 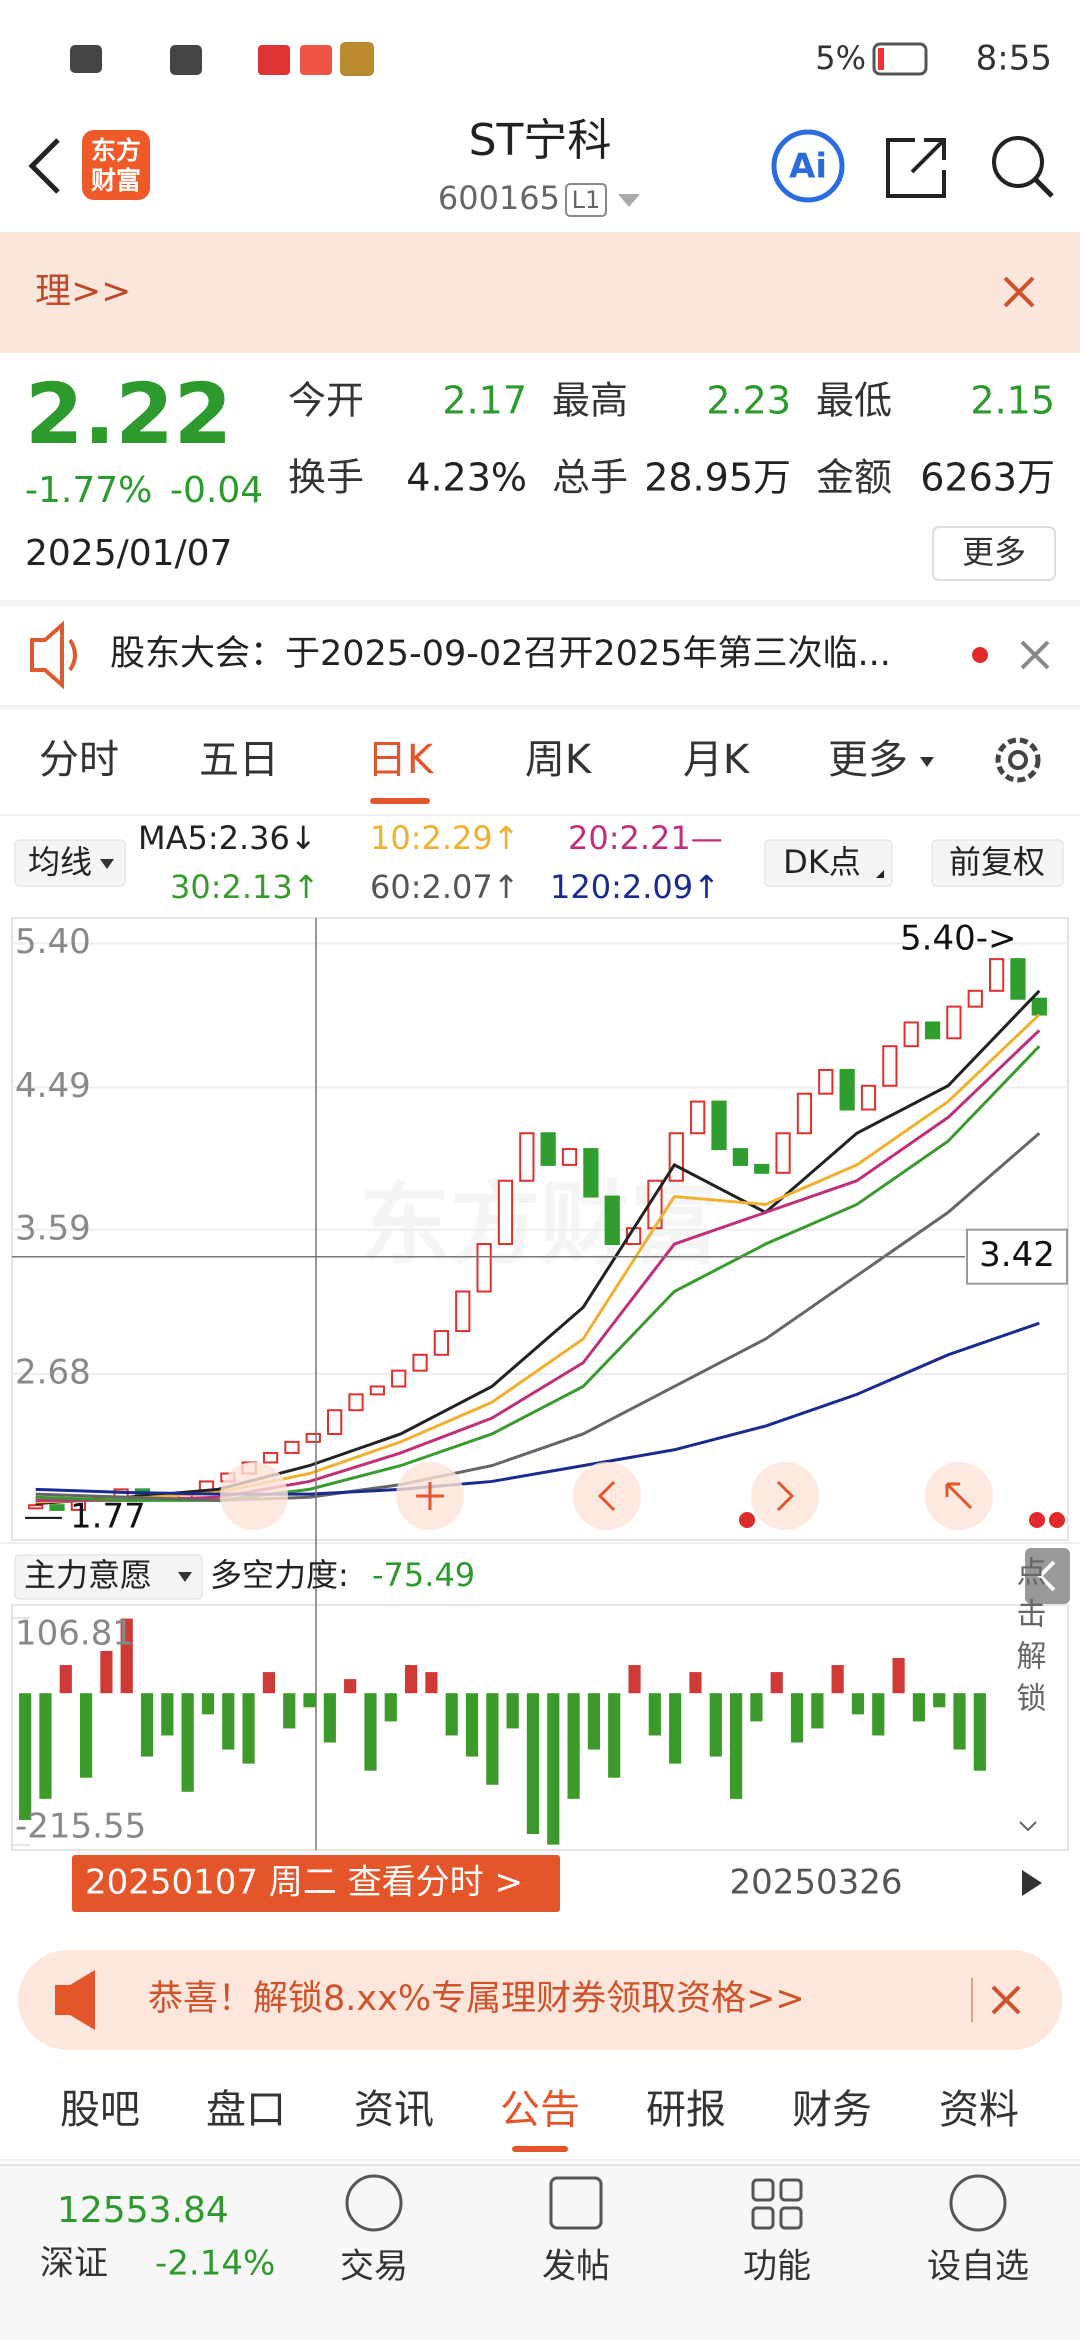 What do you see at coordinates (53, 655) in the screenshot?
I see `speaker-icon` at bounding box center [53, 655].